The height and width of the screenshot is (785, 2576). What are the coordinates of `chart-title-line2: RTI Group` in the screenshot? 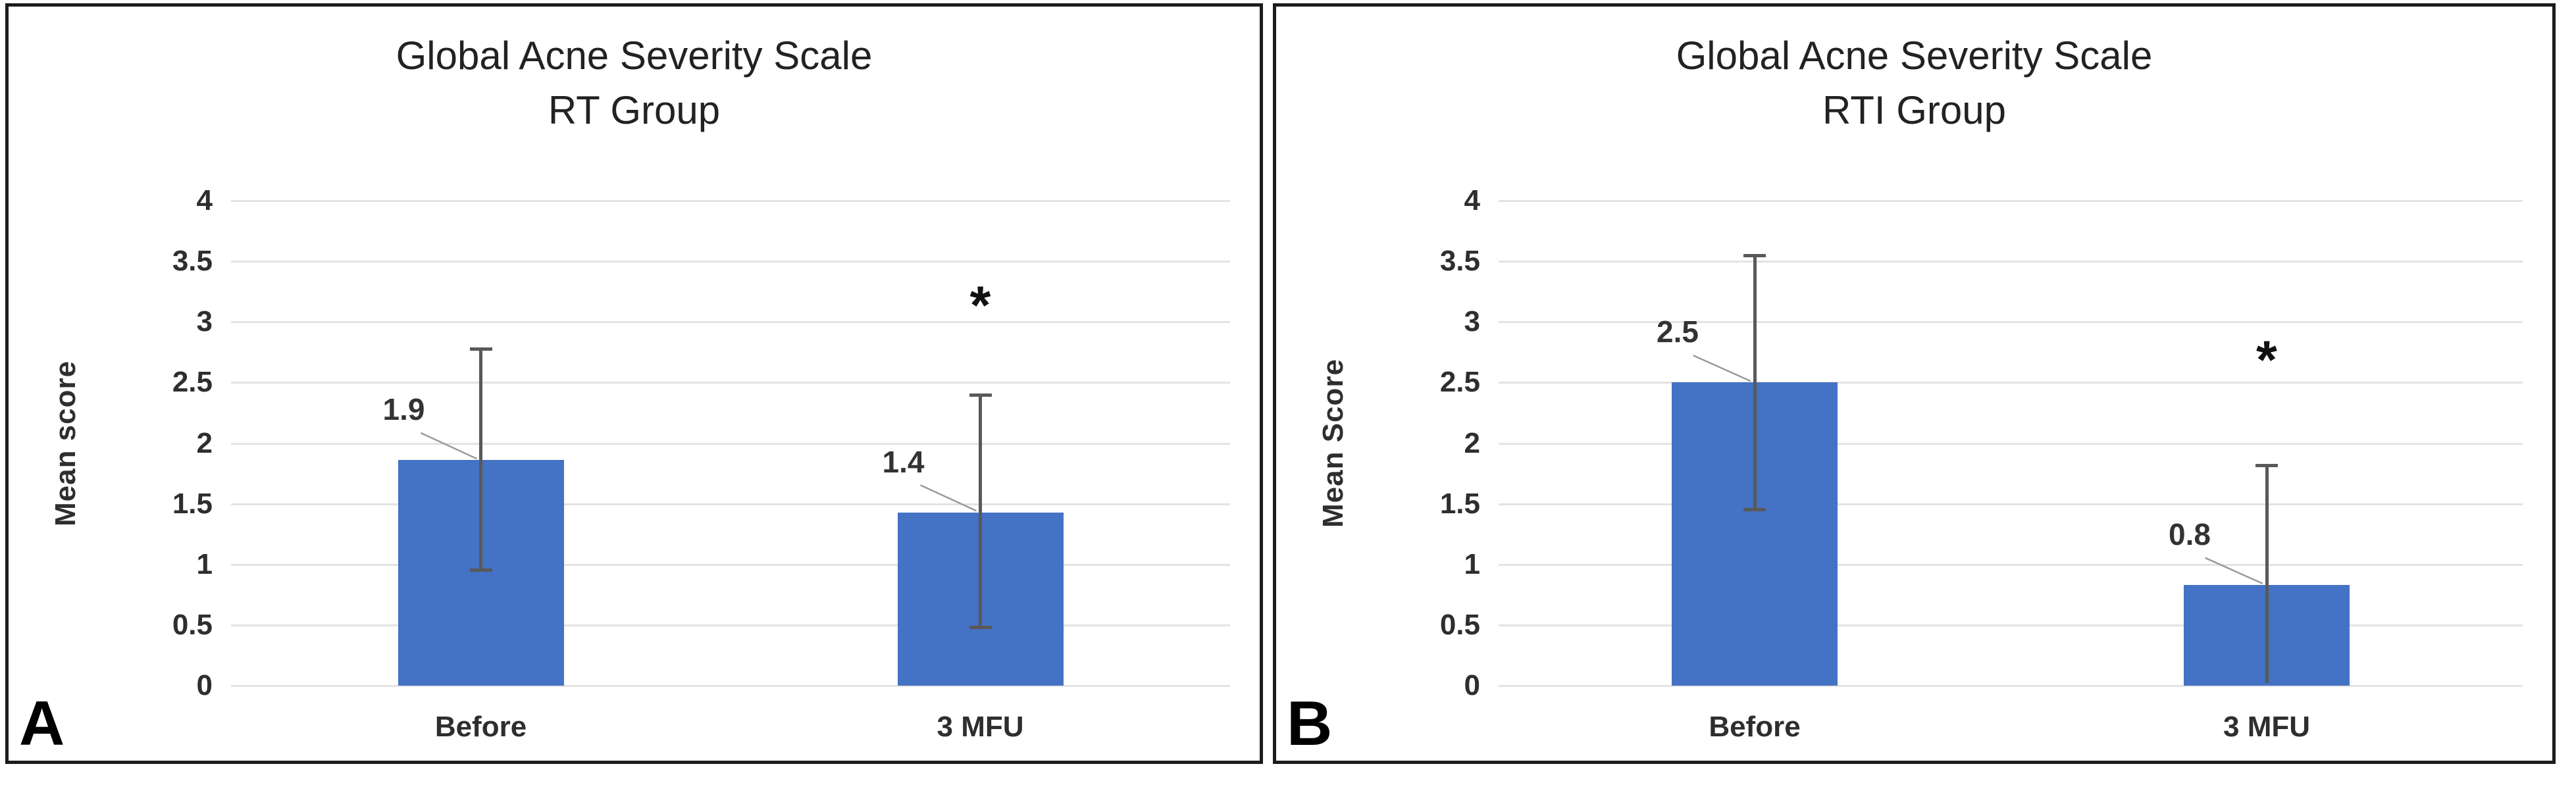 It's located at (1914, 110).